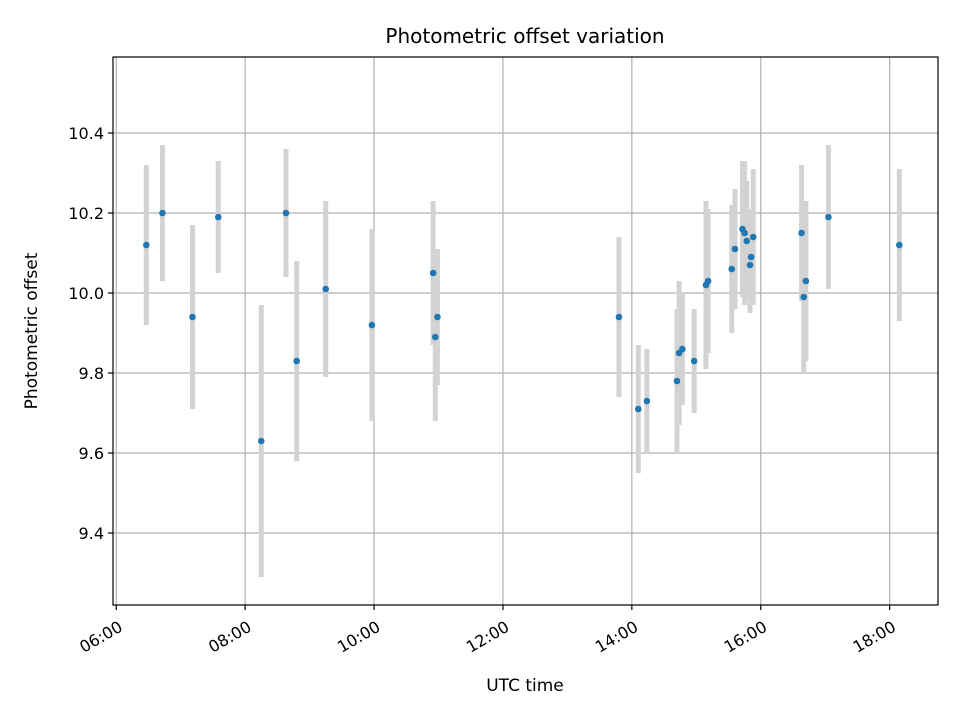  I want to click on y-tick-label: 10.2, so click(86, 213).